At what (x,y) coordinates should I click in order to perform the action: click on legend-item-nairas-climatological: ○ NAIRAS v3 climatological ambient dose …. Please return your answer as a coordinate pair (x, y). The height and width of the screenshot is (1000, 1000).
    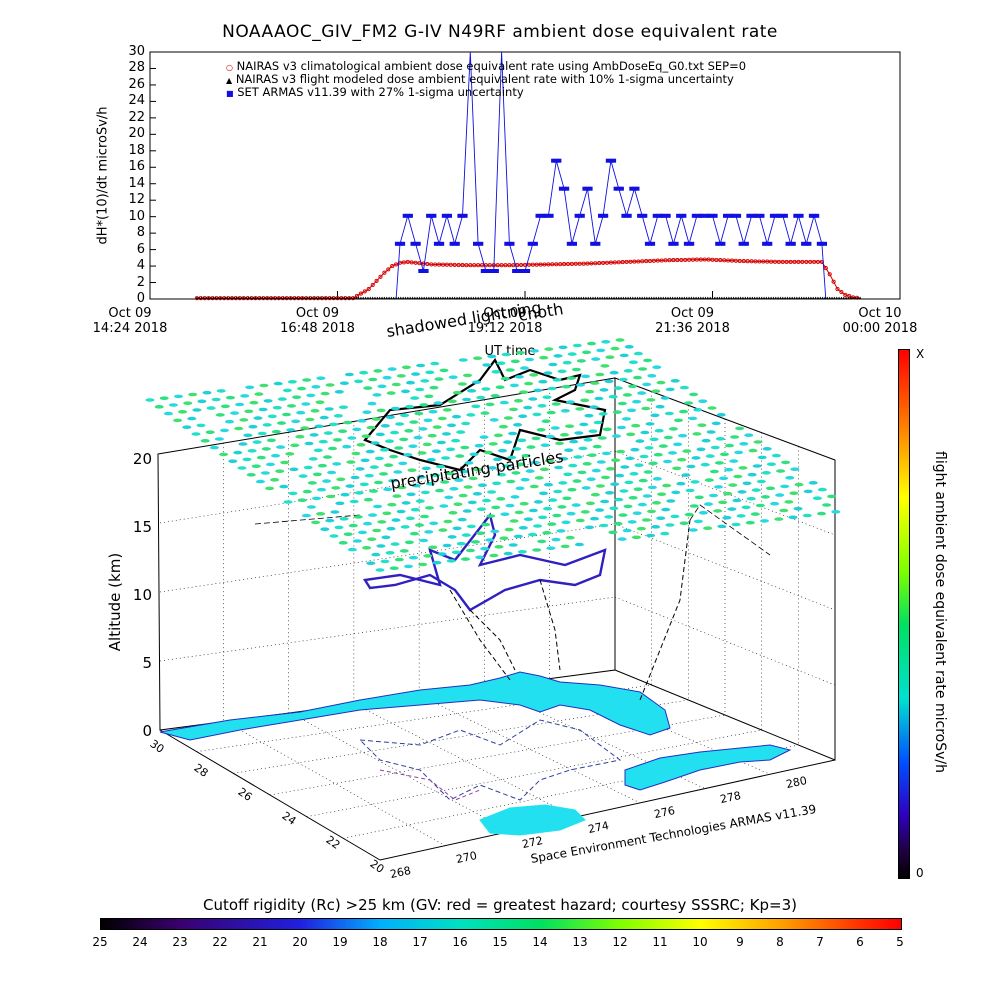
    Looking at the image, I should click on (486, 66).